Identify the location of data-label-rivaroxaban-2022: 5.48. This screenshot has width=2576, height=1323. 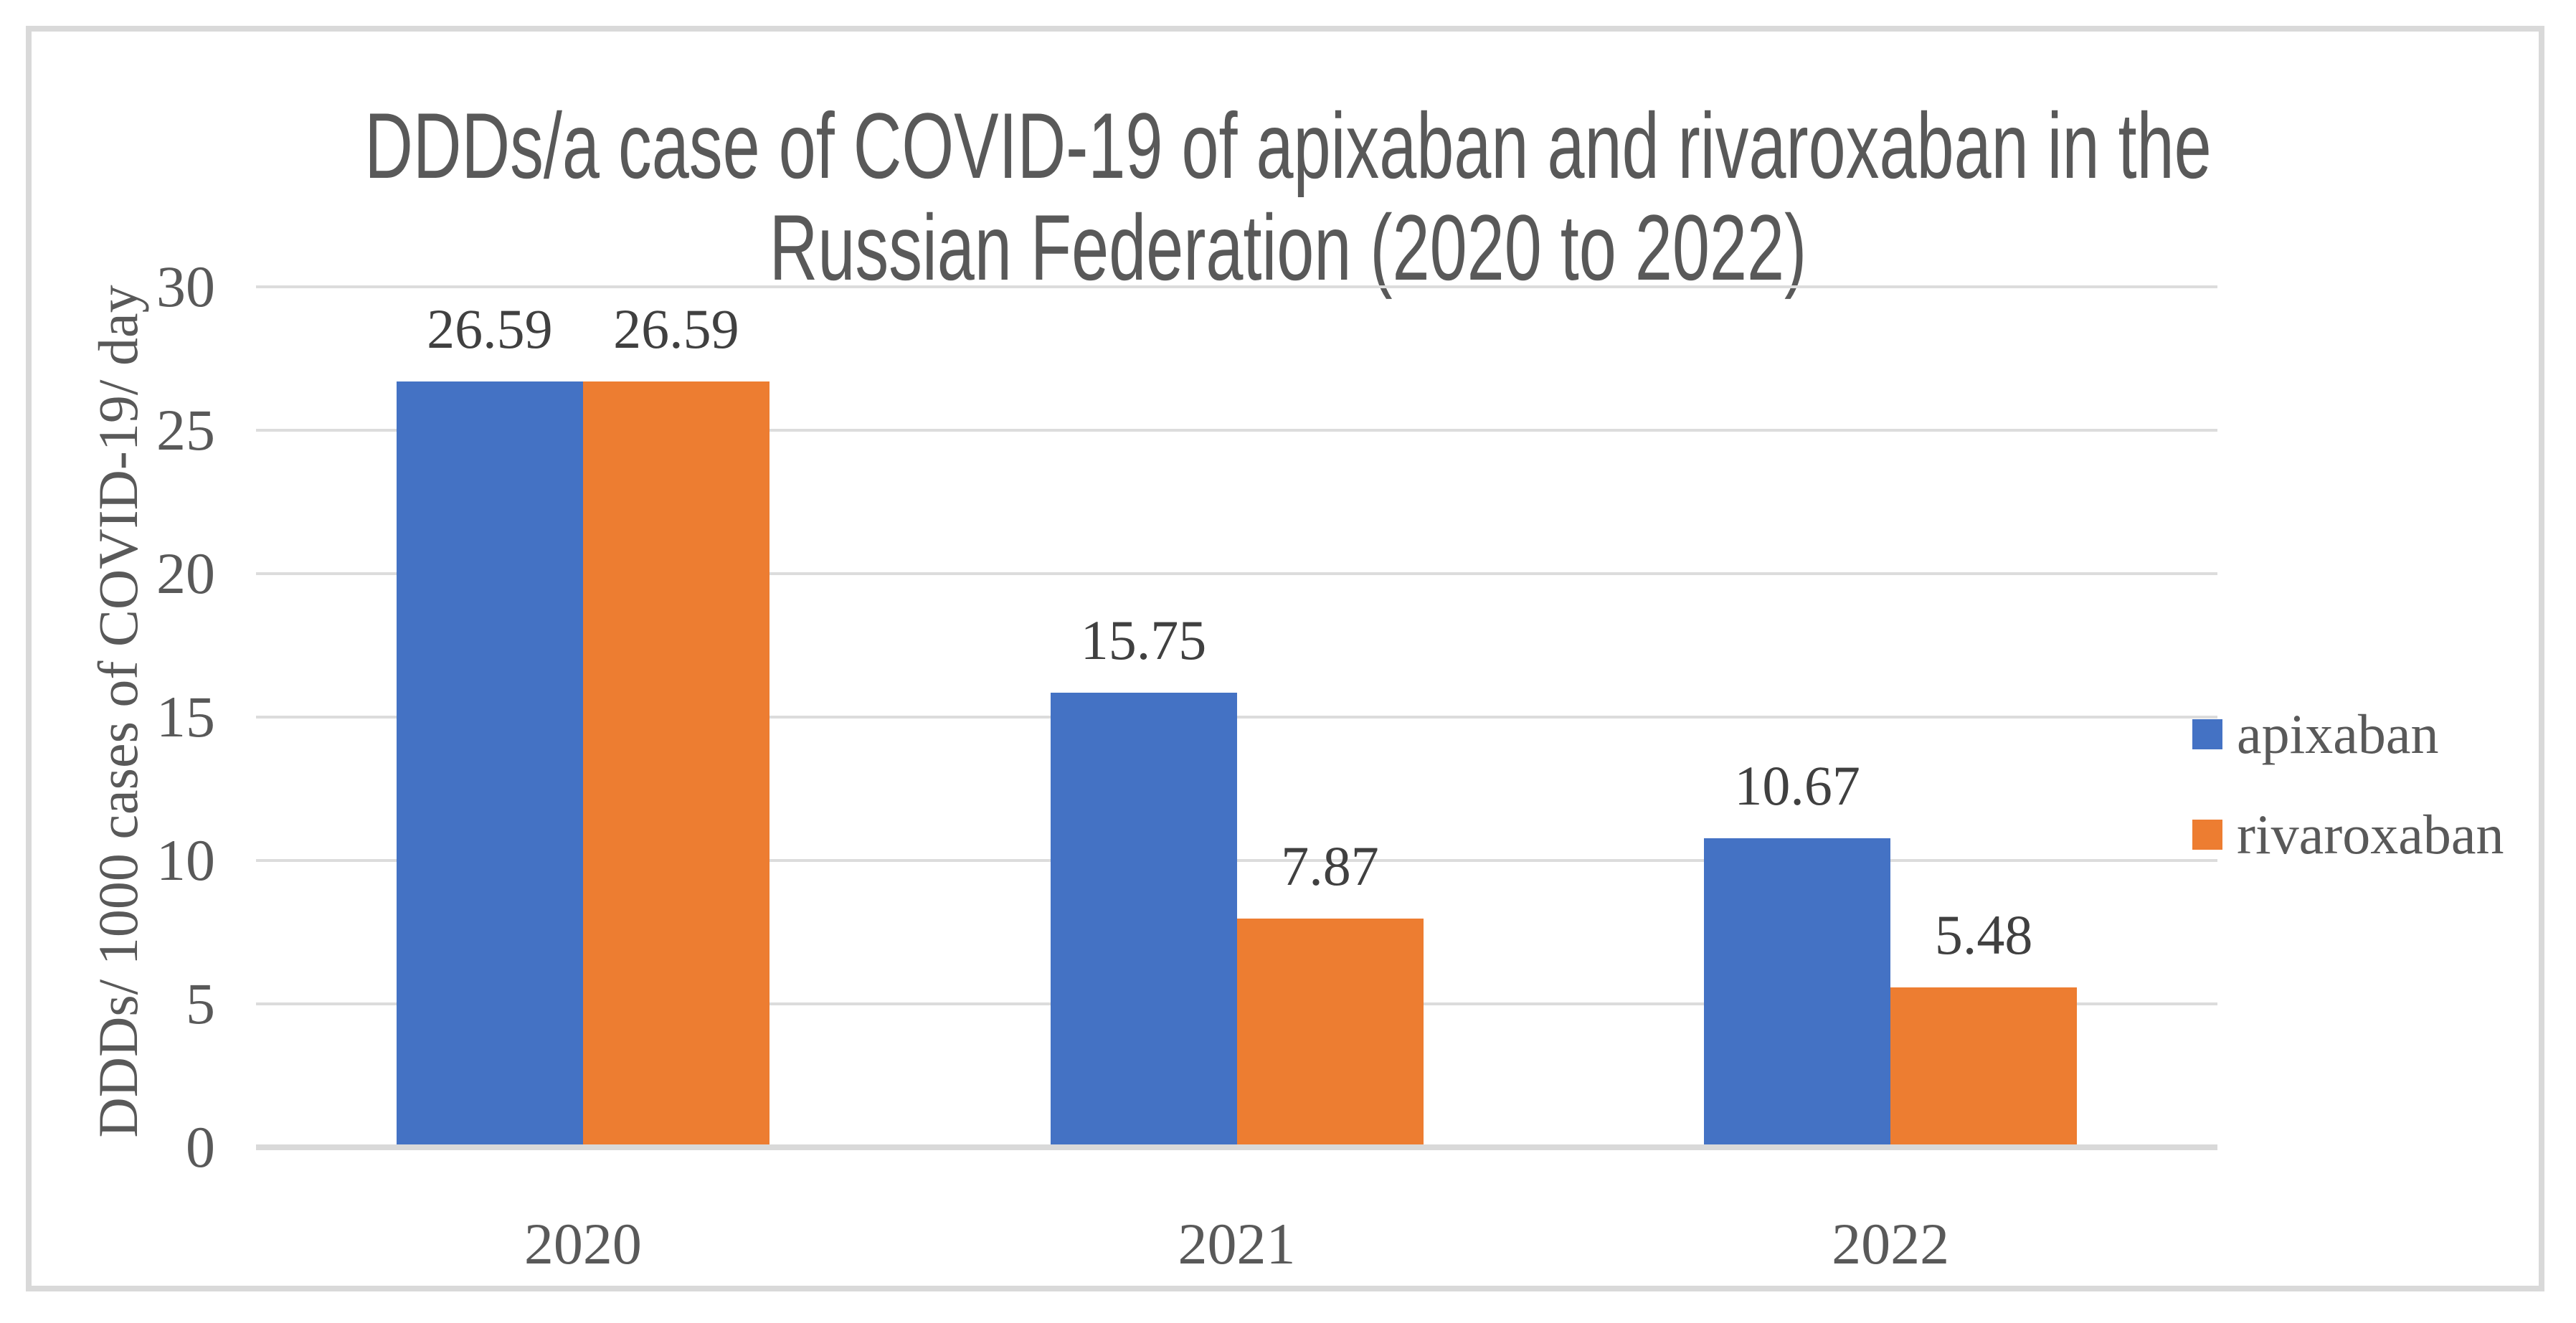
(1983, 934).